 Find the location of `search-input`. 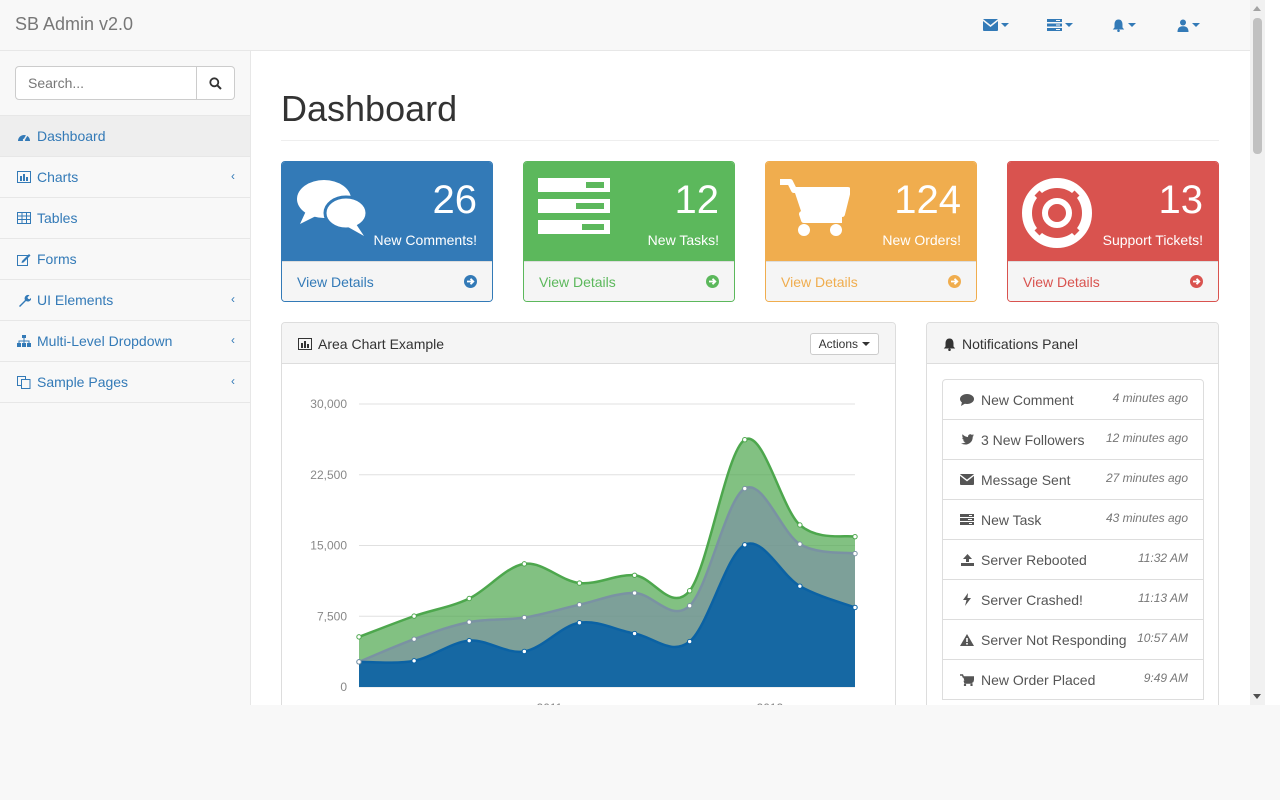

search-input is located at coordinates (106, 83).